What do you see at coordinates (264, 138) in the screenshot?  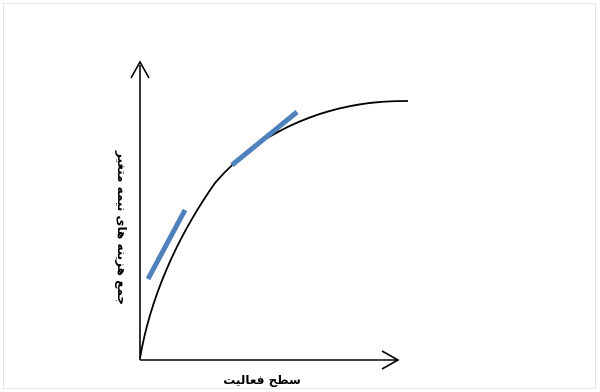 I see `tangent-line-shallow` at bounding box center [264, 138].